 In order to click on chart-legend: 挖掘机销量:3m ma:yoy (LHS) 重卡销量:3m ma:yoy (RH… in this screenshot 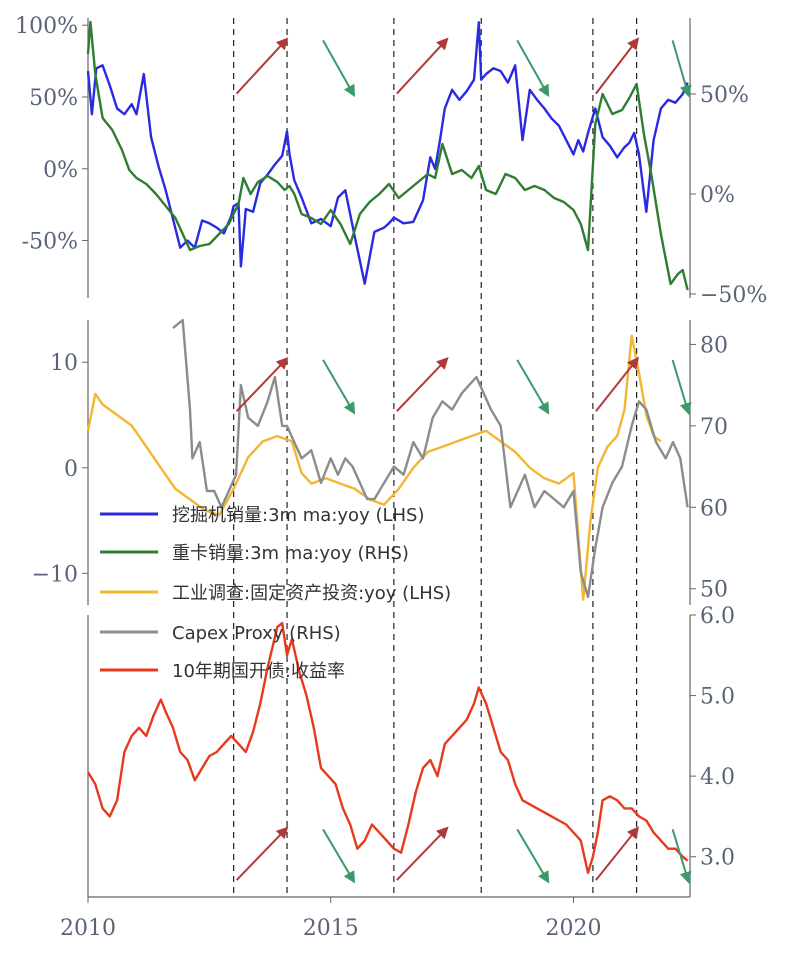, I will do `click(275, 593)`.